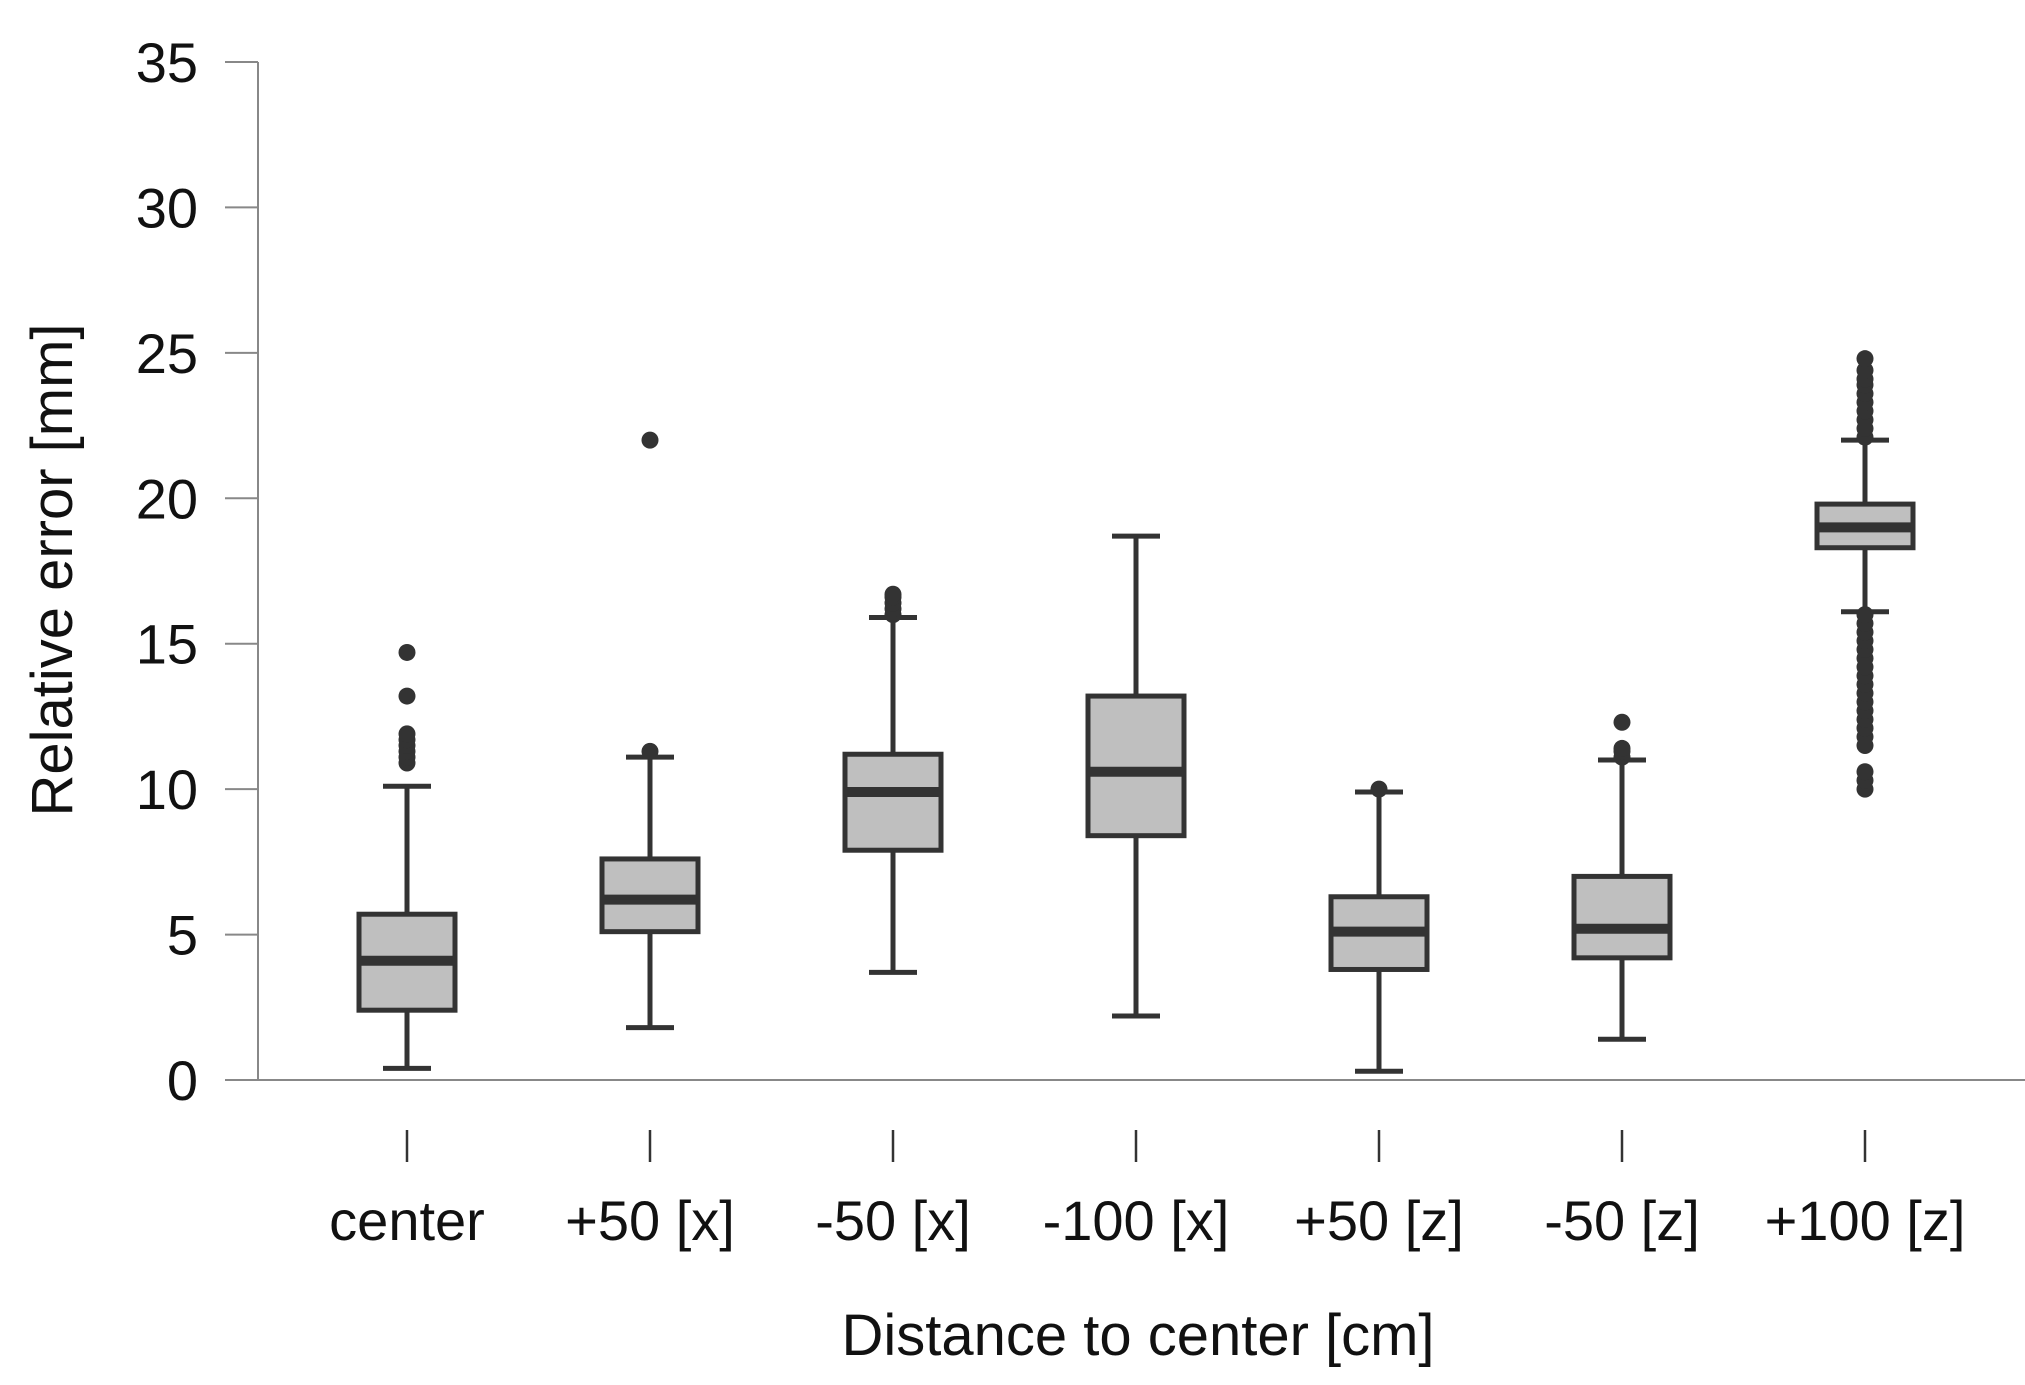 This screenshot has width=2025, height=1385. What do you see at coordinates (52, 569) in the screenshot?
I see `y-axis-title: Relative error [mm]` at bounding box center [52, 569].